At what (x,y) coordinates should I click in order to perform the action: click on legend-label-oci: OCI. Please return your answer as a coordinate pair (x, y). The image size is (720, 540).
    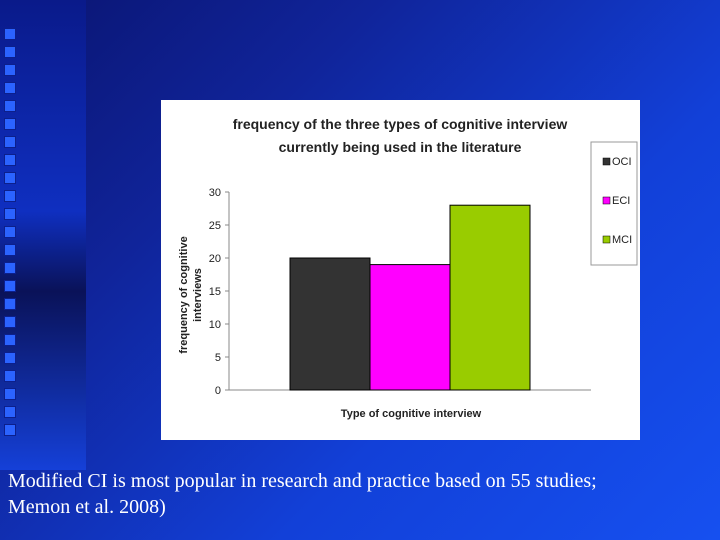
    Looking at the image, I should click on (622, 162).